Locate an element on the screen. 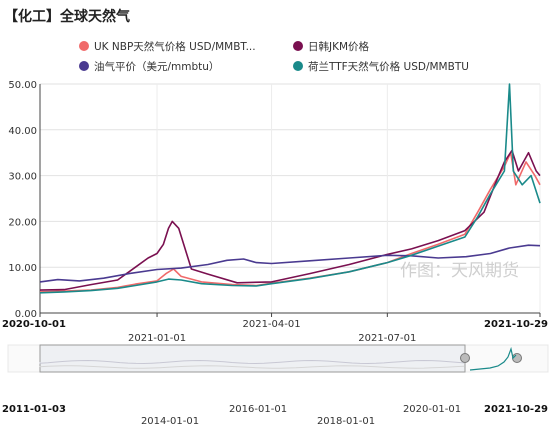  y-tick-label: 30.00 is located at coordinates (22, 177).